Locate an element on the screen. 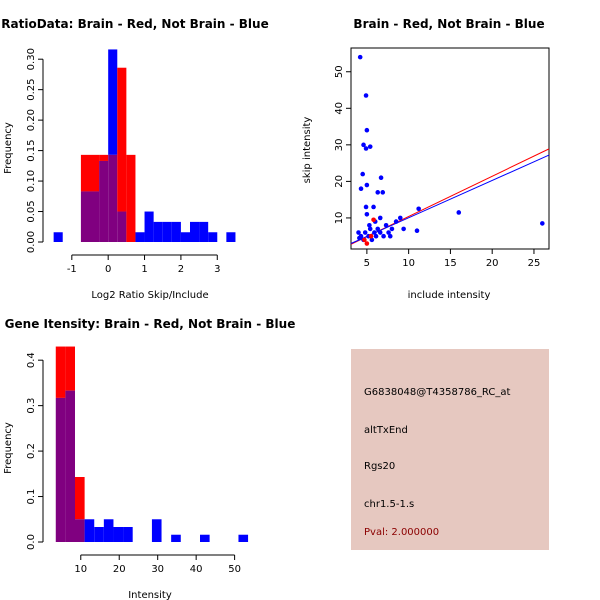  scatter-axes: 5 10 15 20 25 10 20 30 40 50 is located at coordinates (437, 167).